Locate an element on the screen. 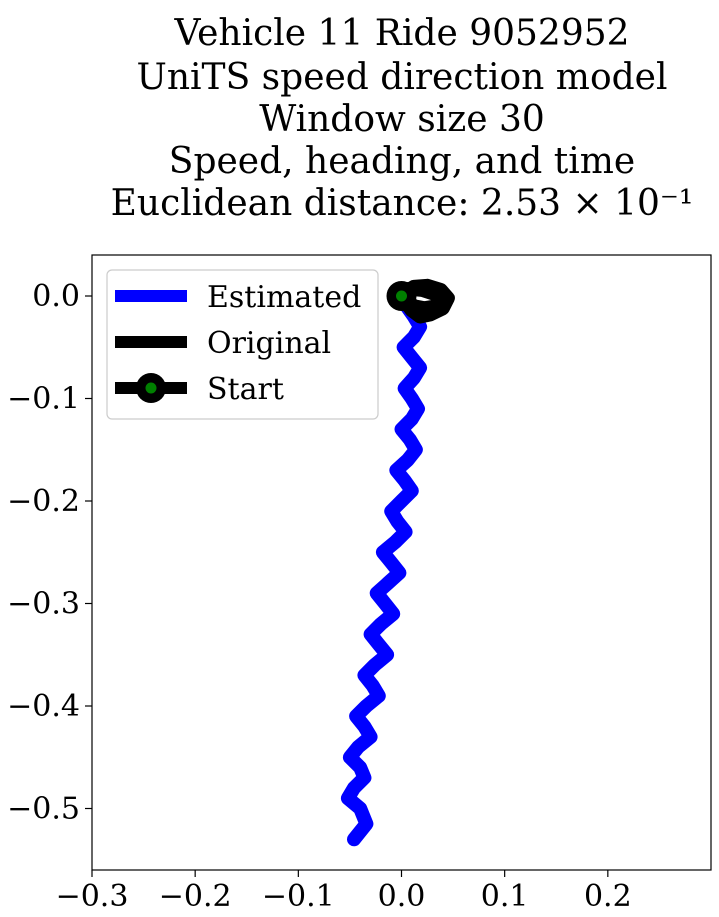 The height and width of the screenshot is (917, 719). chart-title-line: Vehicle 11 Ride 9052952 is located at coordinates (401, 33).